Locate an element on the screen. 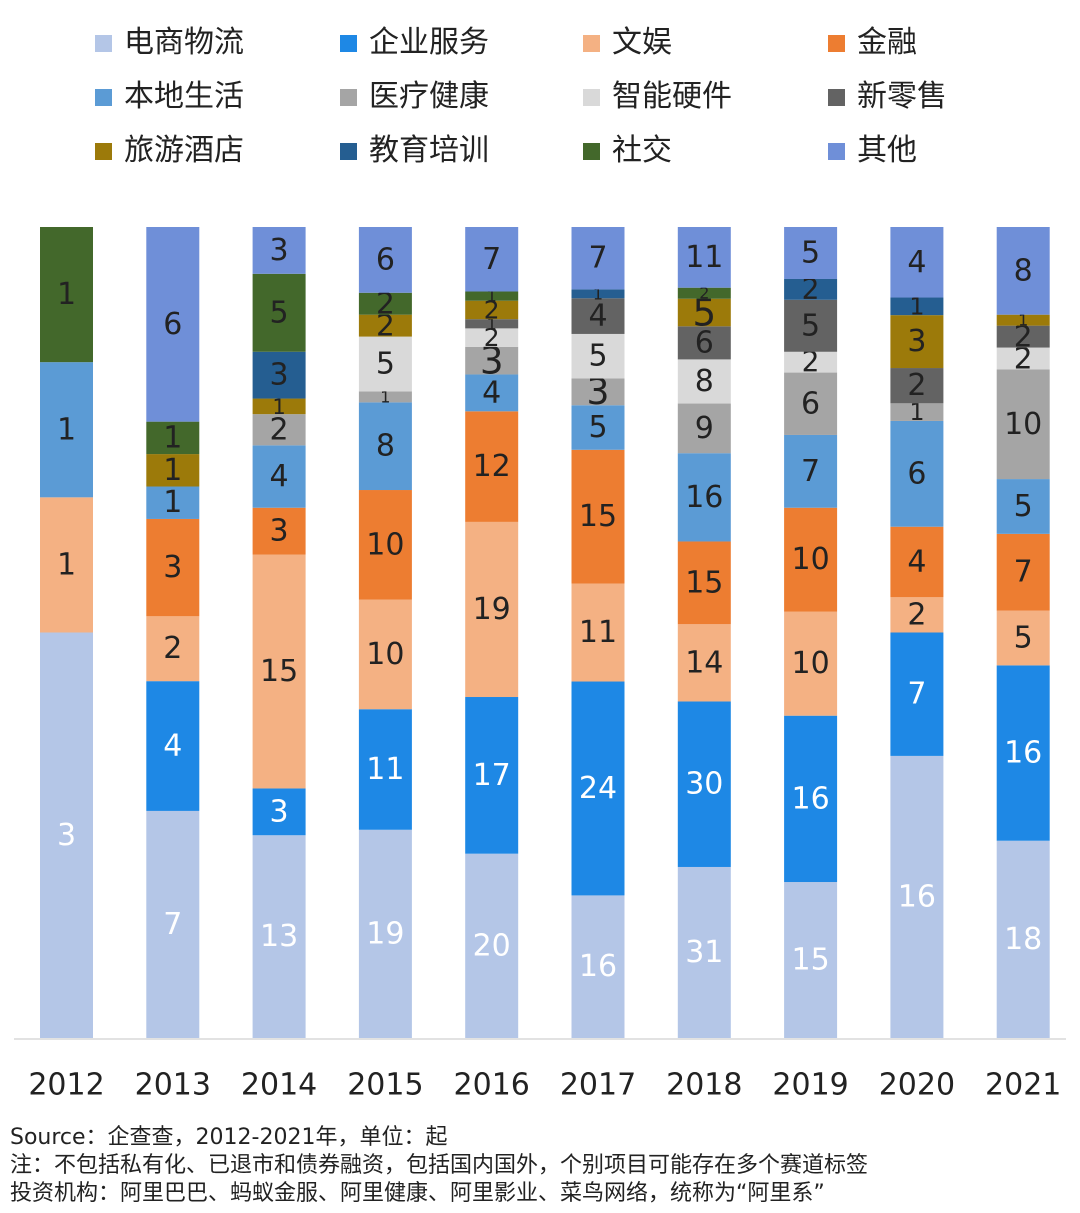 The height and width of the screenshot is (1213, 1080). x-tick-label: 2018 is located at coordinates (704, 1085).